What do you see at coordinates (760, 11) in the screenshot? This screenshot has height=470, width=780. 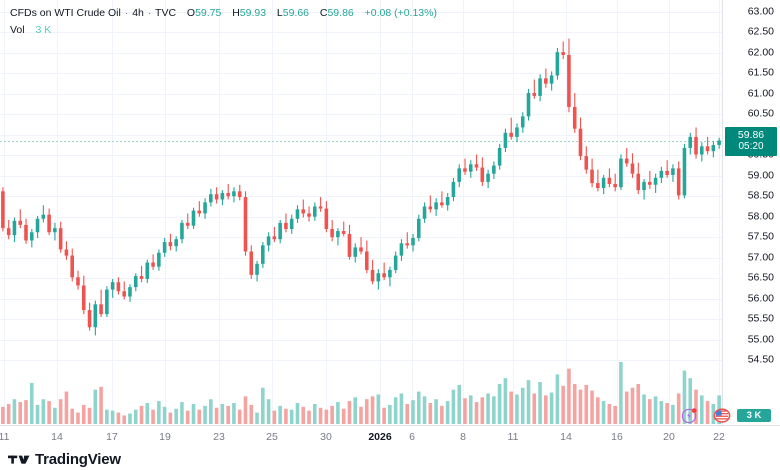 I see `price-tick: 63.00` at bounding box center [760, 11].